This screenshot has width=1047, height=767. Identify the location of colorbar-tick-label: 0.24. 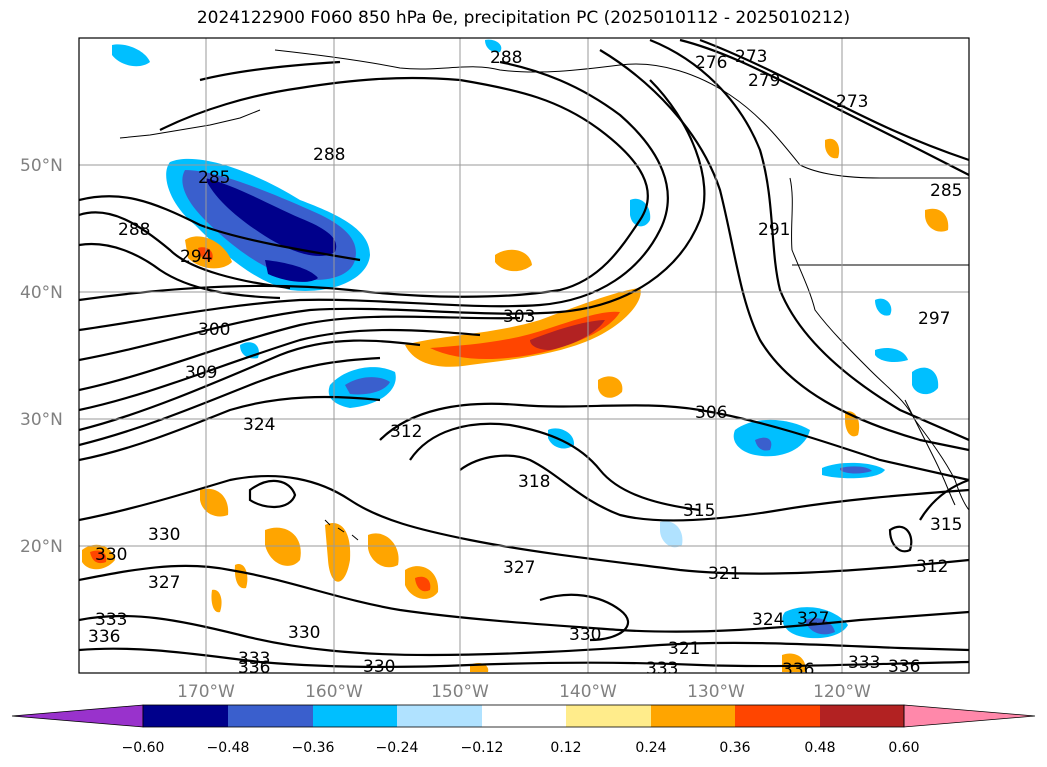
(650, 748).